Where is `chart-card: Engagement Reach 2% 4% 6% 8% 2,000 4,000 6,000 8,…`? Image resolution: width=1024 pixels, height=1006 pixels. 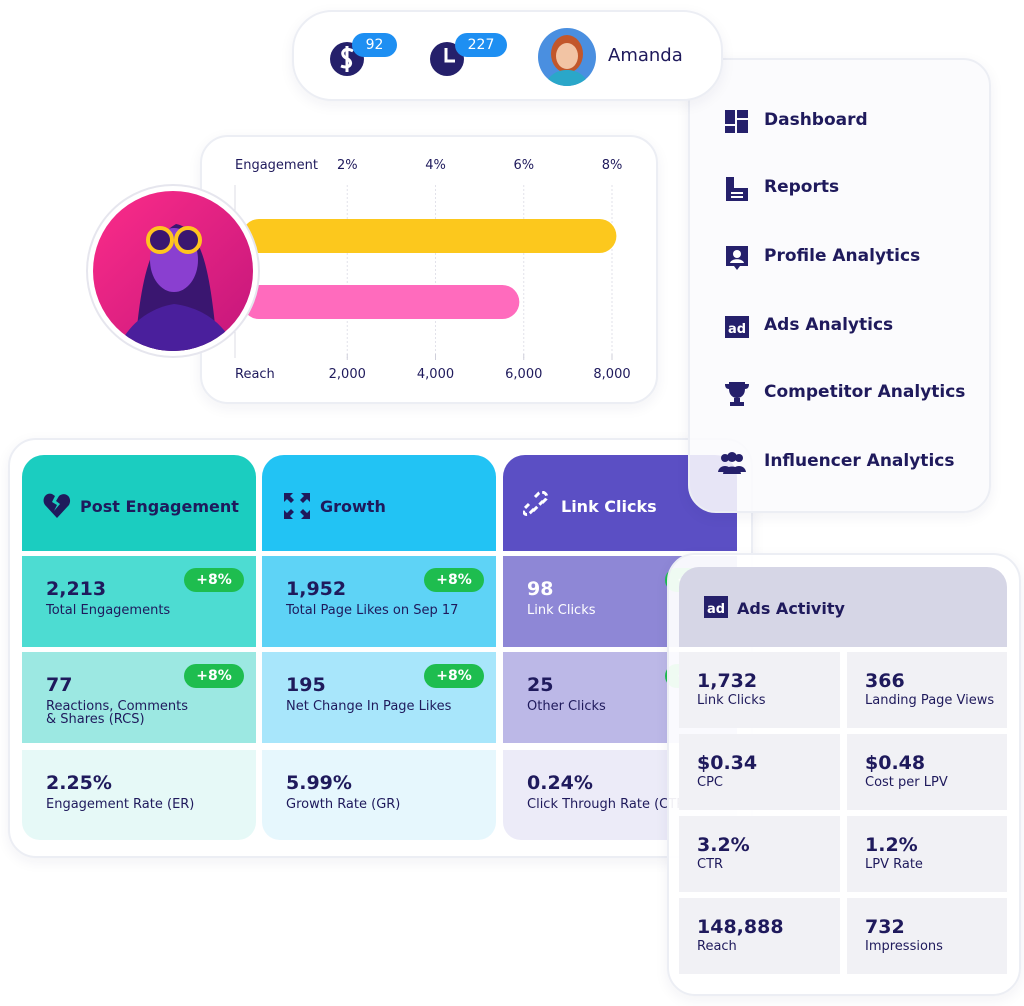
chart-card: Engagement Reach 2% 4% 6% 8% 2,000 4,000 6,000 8,… is located at coordinates (429, 269).